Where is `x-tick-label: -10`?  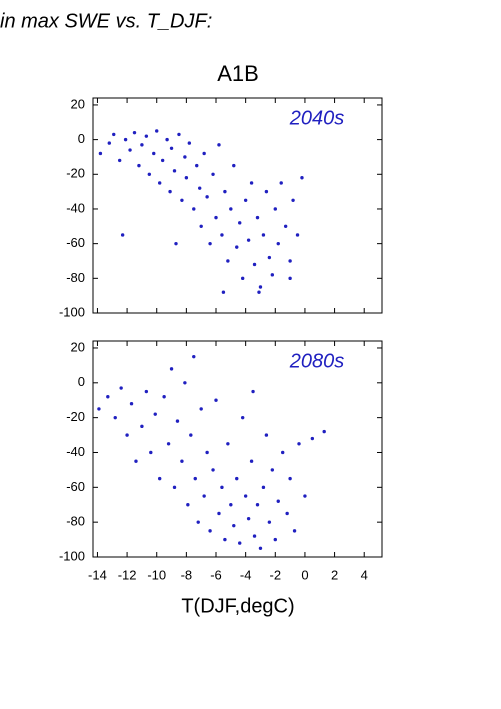 x-tick-label: -10 is located at coordinates (156, 574).